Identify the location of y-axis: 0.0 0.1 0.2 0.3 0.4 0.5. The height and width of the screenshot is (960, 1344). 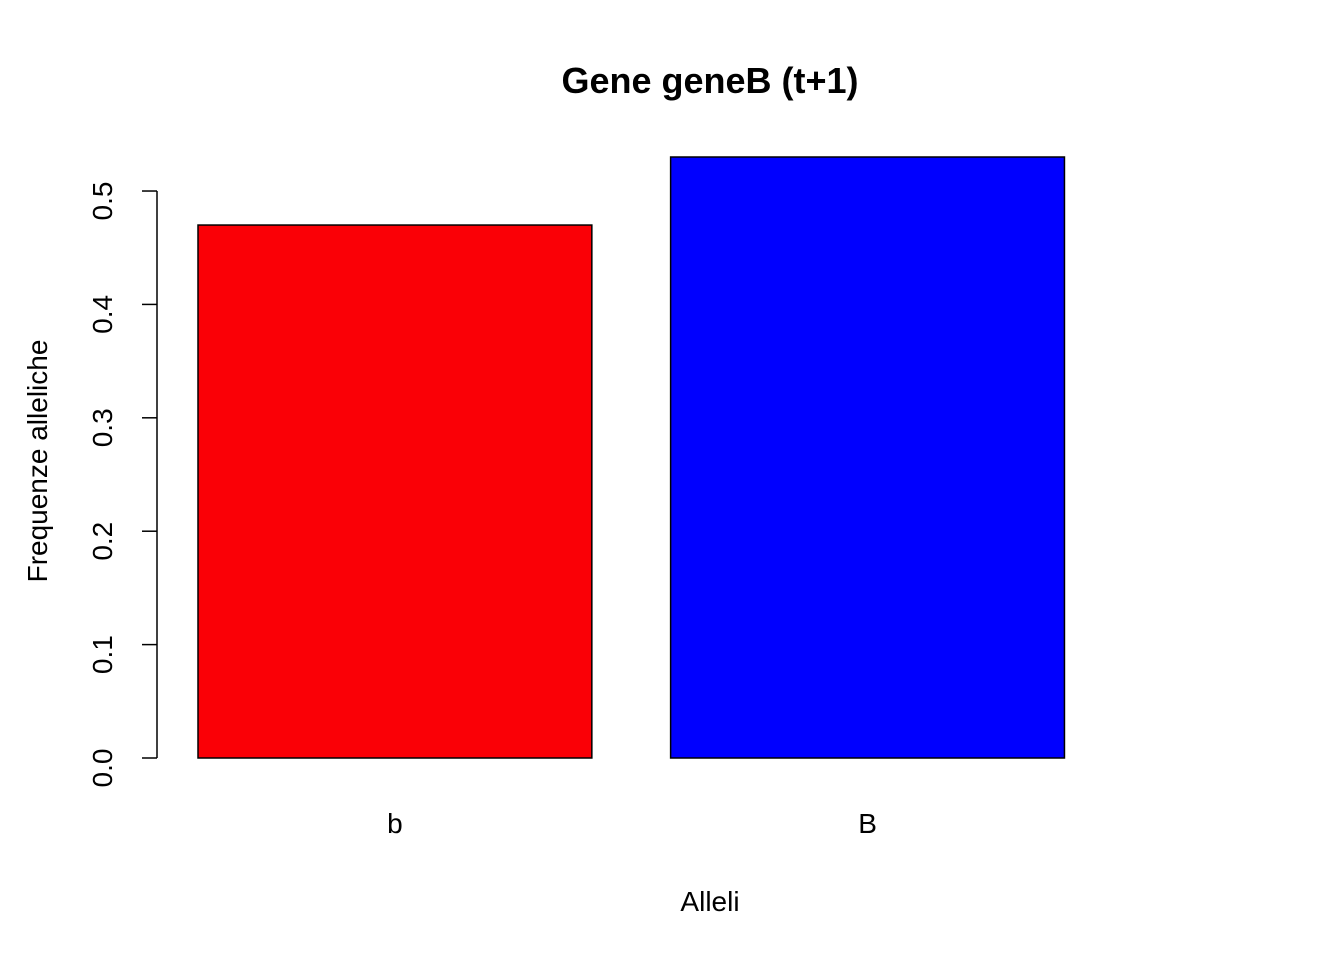
(122, 485).